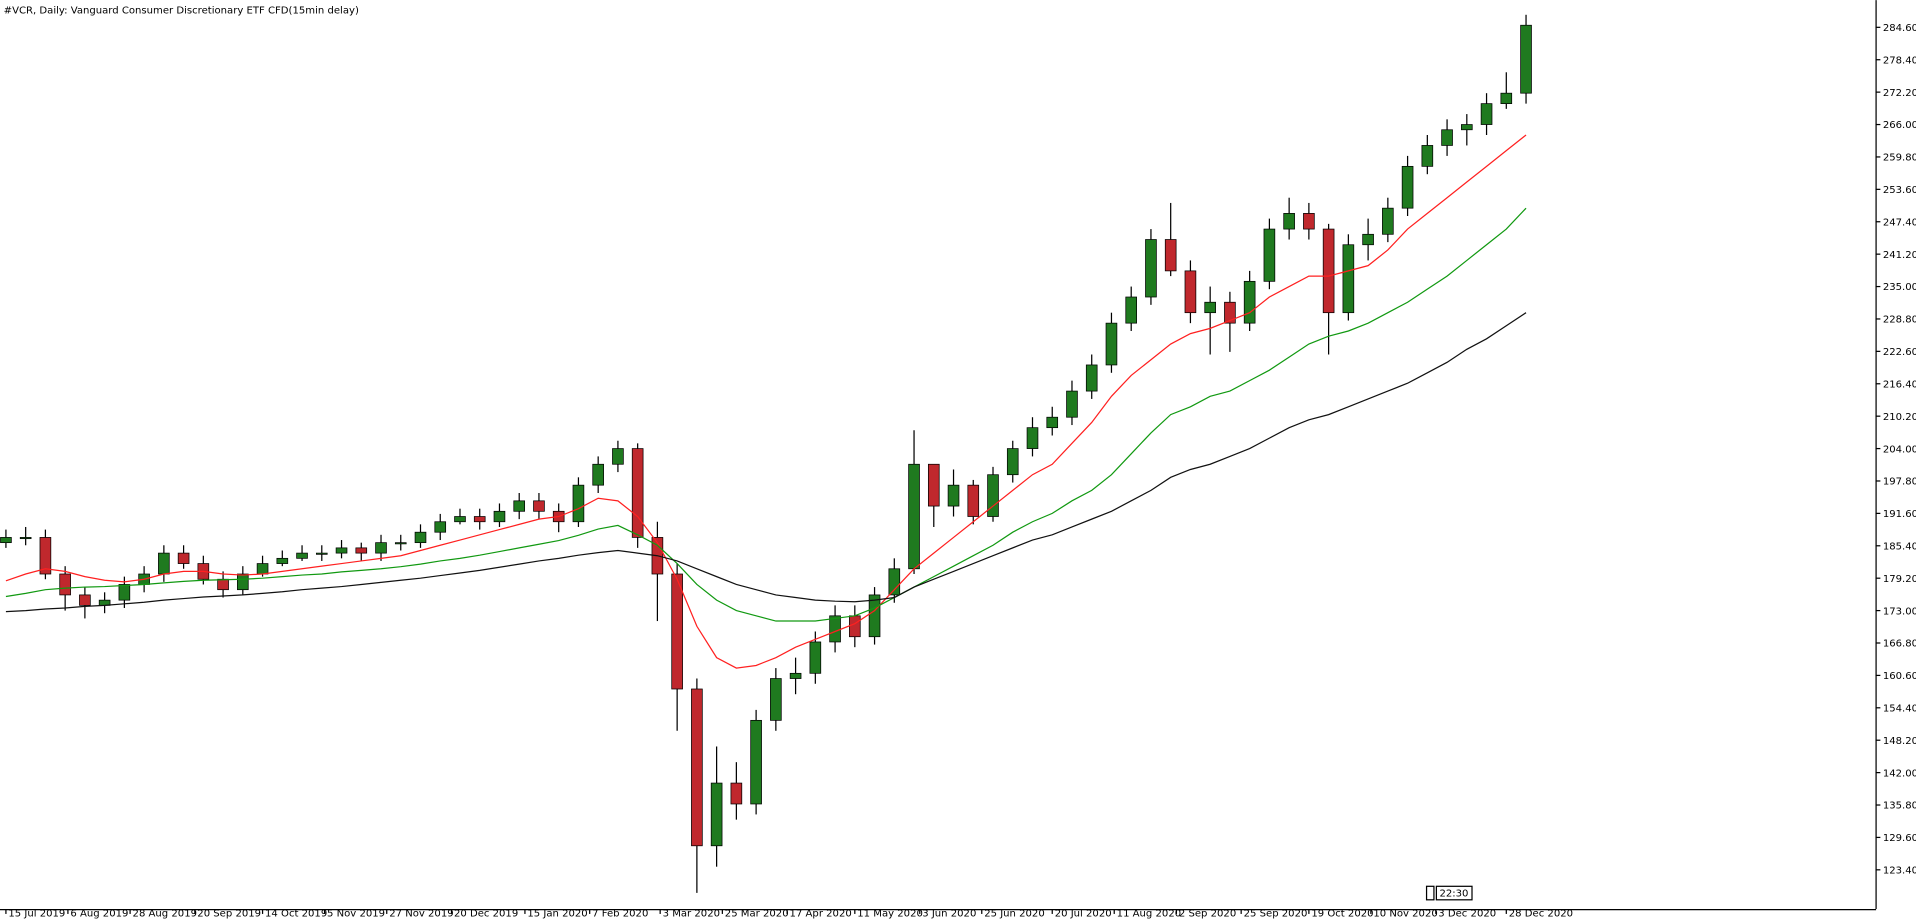 Image resolution: width=1916 pixels, height=919 pixels. Describe the element at coordinates (99, 913) in the screenshot. I see `x-tick-label: 6 Aug 2019` at that location.